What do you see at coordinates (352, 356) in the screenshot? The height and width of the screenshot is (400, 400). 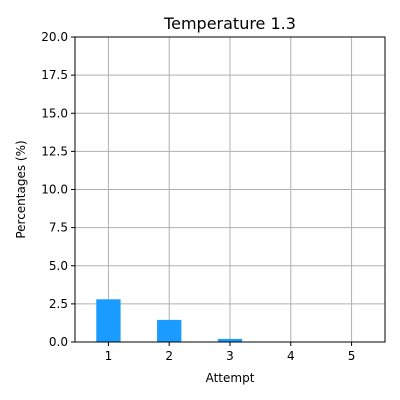 I see `x-tick-label: 5` at bounding box center [352, 356].